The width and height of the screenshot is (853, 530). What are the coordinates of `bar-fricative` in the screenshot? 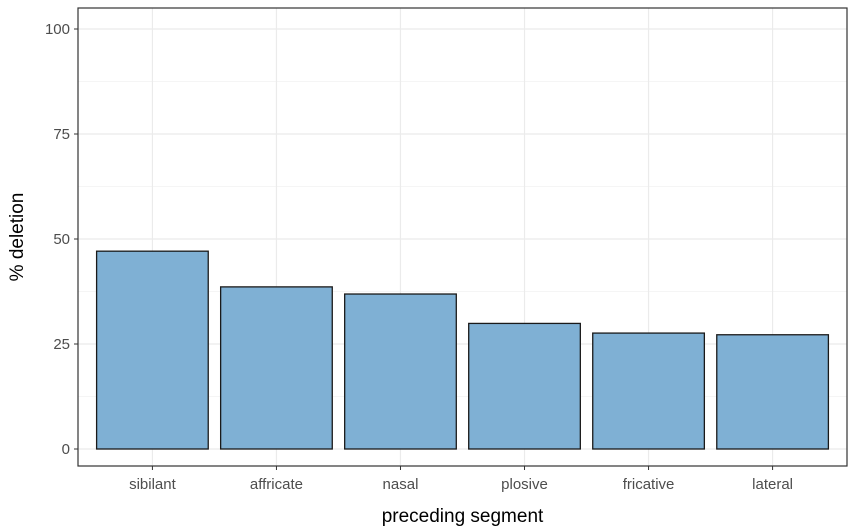 It's located at (649, 391).